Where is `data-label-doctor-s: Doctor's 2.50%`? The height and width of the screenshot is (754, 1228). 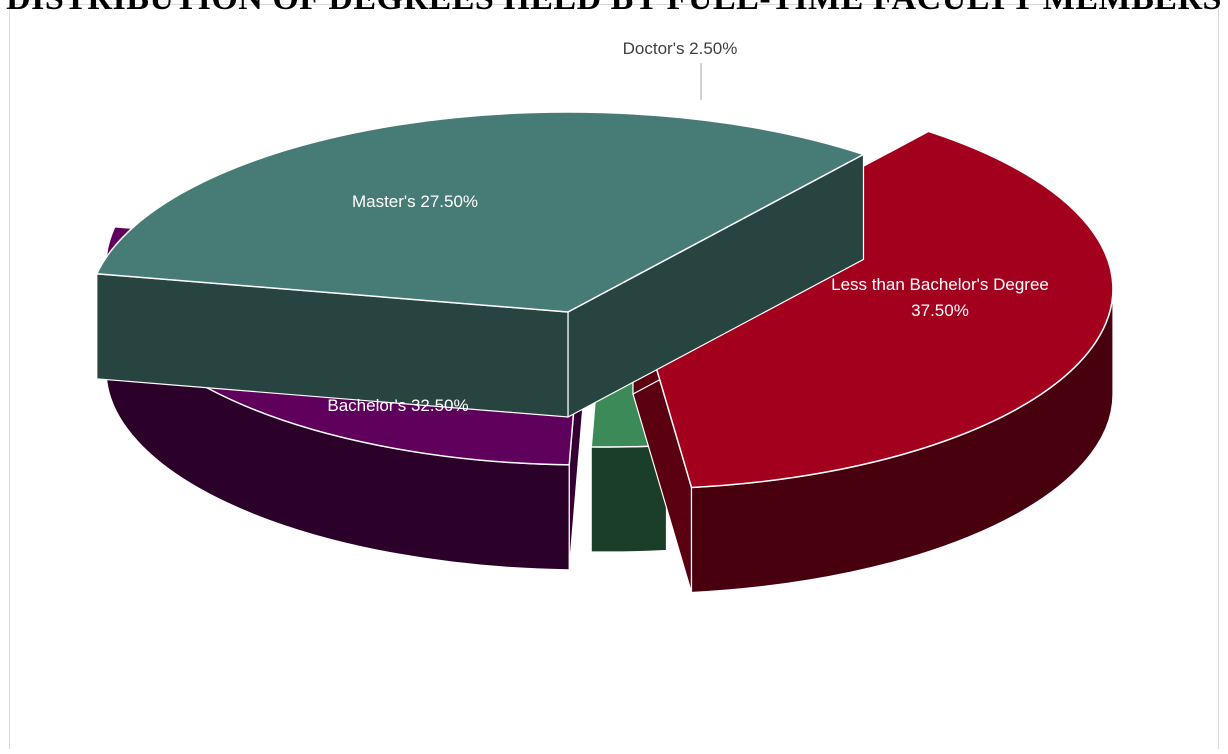 data-label-doctor-s: Doctor's 2.50% is located at coordinates (680, 48).